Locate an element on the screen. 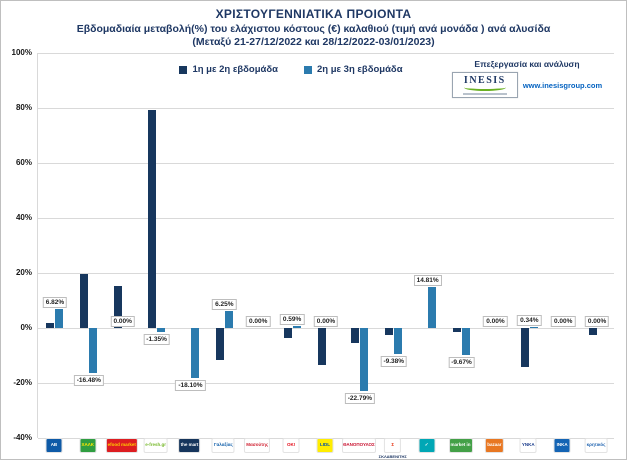 The height and width of the screenshot is (460, 627). data-label: -9.67% is located at coordinates (461, 362).